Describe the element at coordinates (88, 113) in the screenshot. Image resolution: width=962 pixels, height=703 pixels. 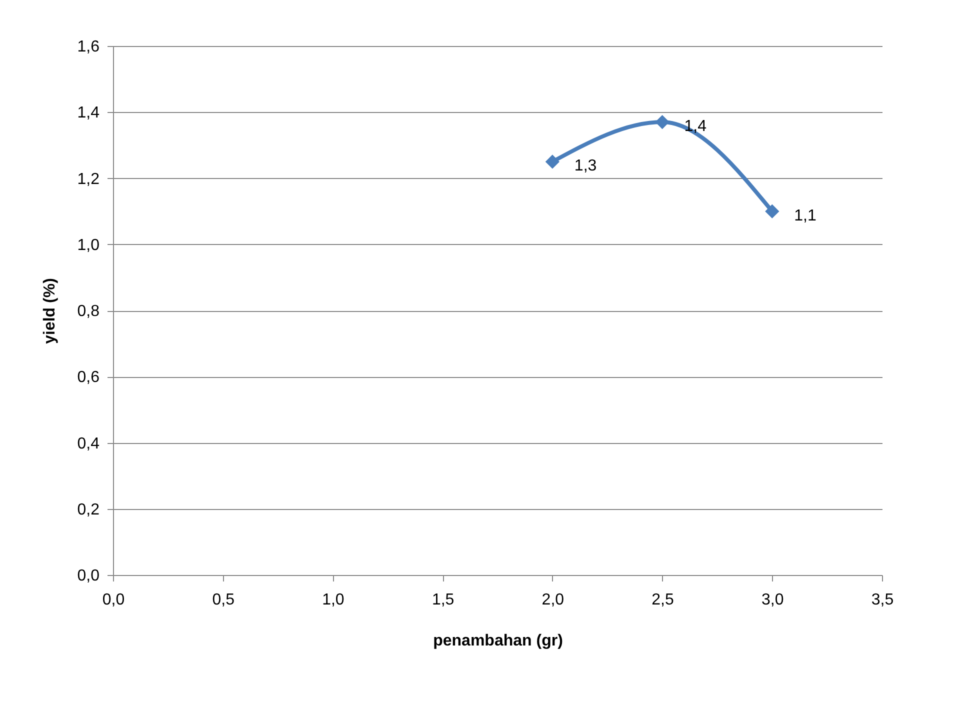
I see `y-tick-label: 1,4` at that location.